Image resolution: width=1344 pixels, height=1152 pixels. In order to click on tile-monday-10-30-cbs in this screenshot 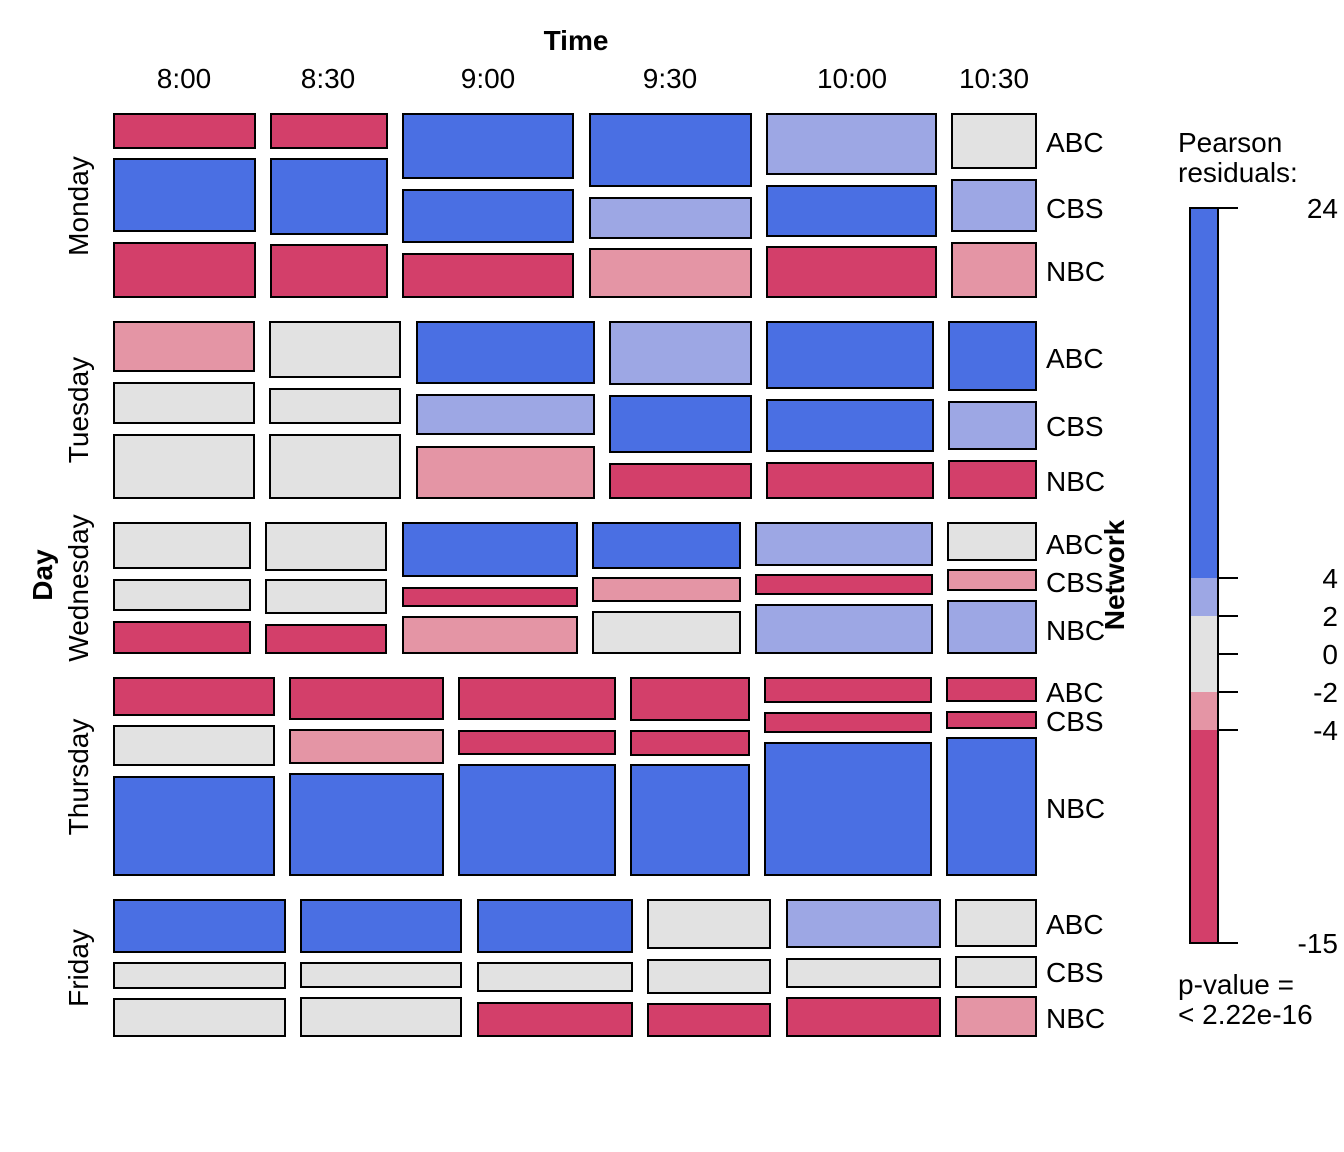, I will do `click(994, 205)`.